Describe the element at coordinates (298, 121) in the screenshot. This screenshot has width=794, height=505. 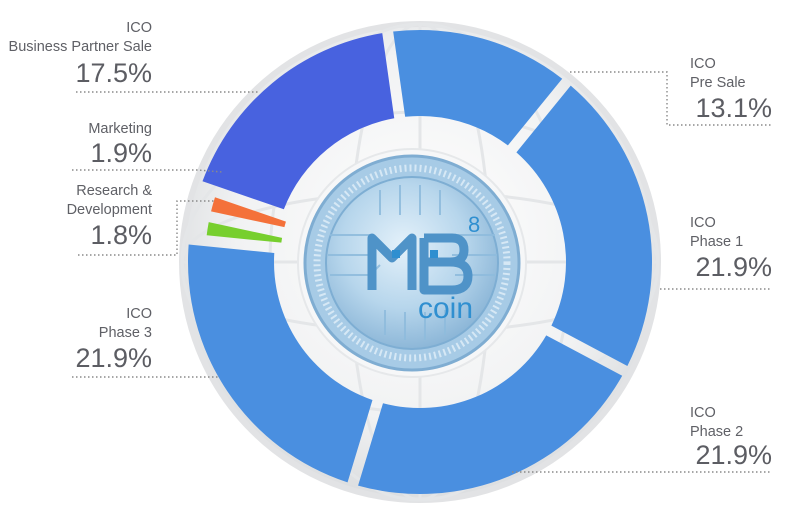
I see `segment-ico-business-partner-sale` at that location.